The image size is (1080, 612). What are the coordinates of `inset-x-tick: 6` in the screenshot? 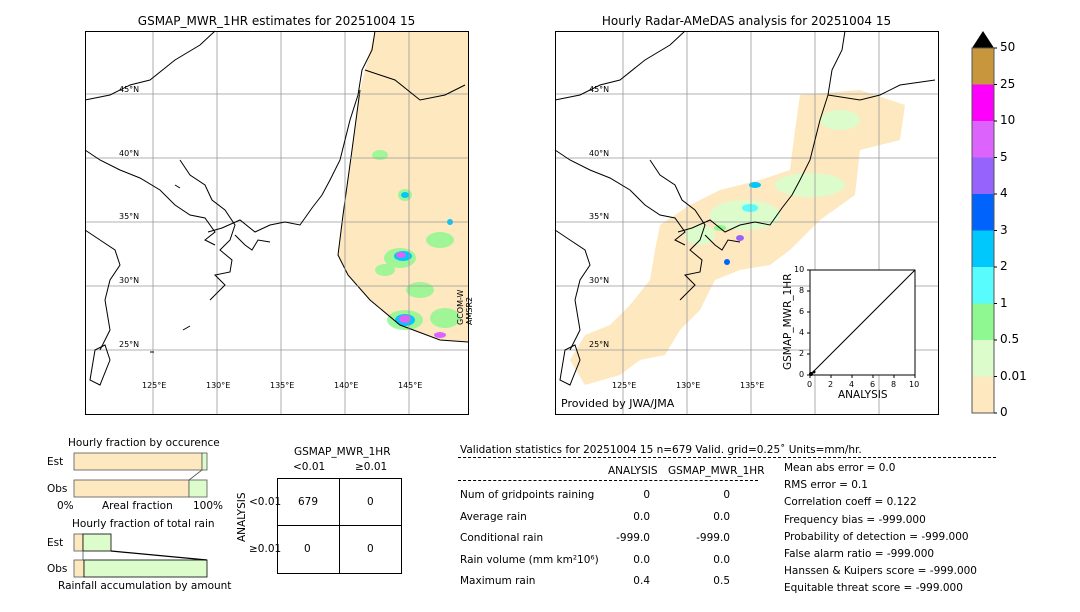 It's located at (873, 384).